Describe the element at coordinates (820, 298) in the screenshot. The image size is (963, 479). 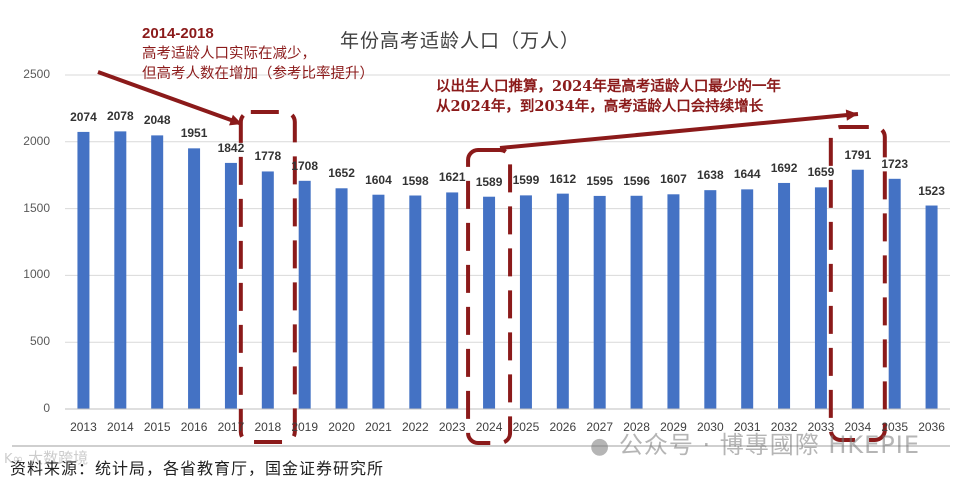
I see `bar-2033` at that location.